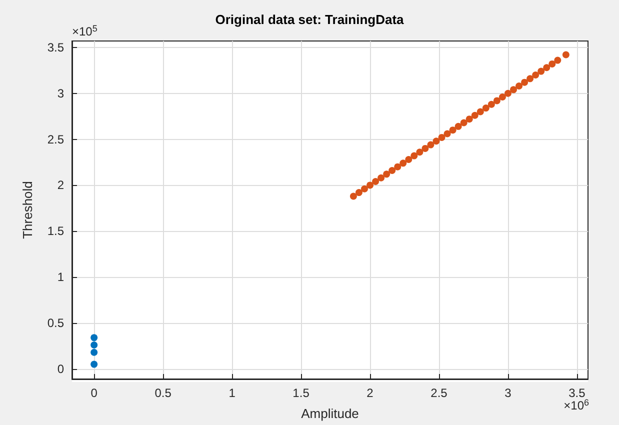 This screenshot has width=619, height=425. Describe the element at coordinates (27, 210) in the screenshot. I see `y-axis-title: Threshold` at that location.